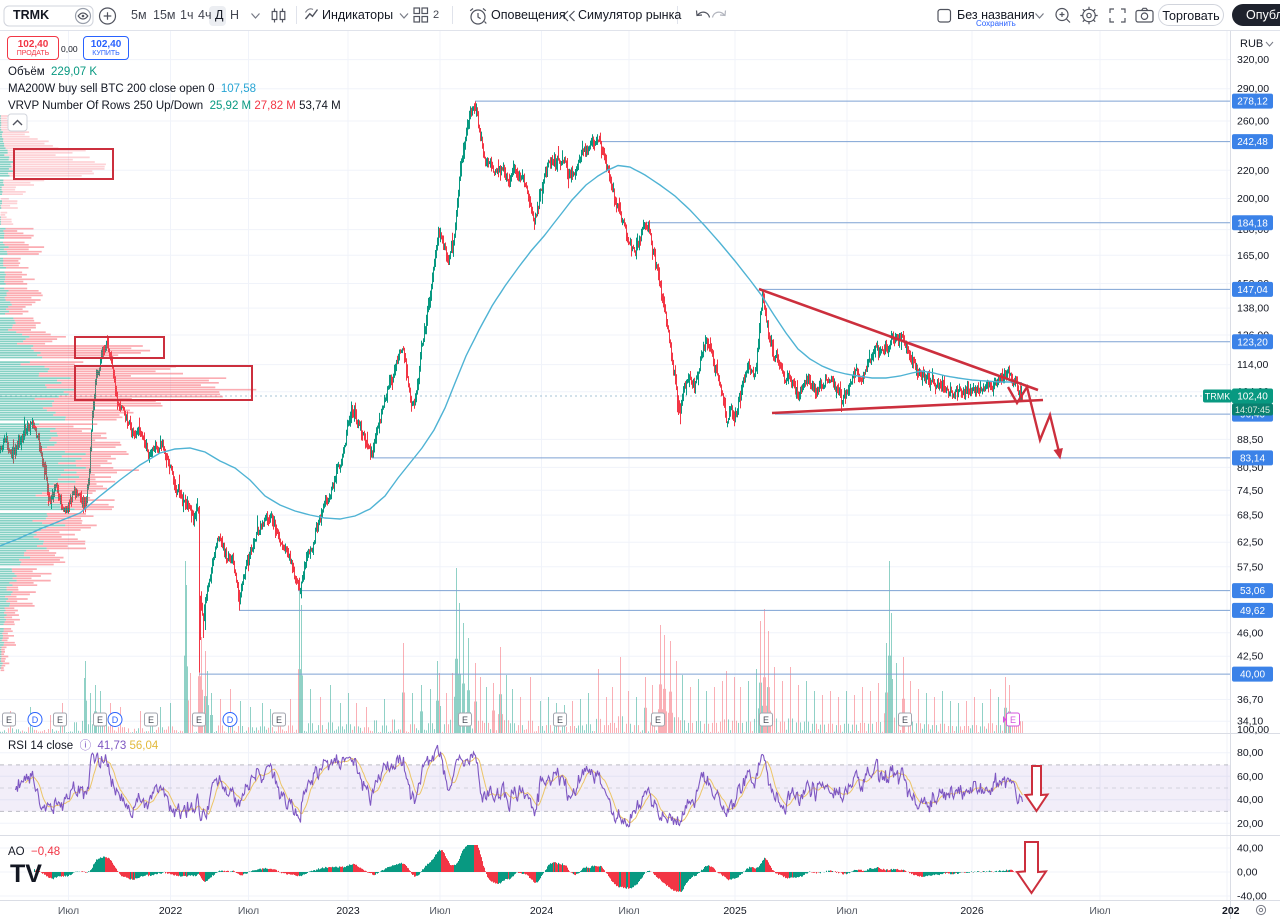 Image resolution: width=1280 pixels, height=919 pixels. What do you see at coordinates (1253, 171) in the screenshot?
I see `svg-text: 220,00` at bounding box center [1253, 171].